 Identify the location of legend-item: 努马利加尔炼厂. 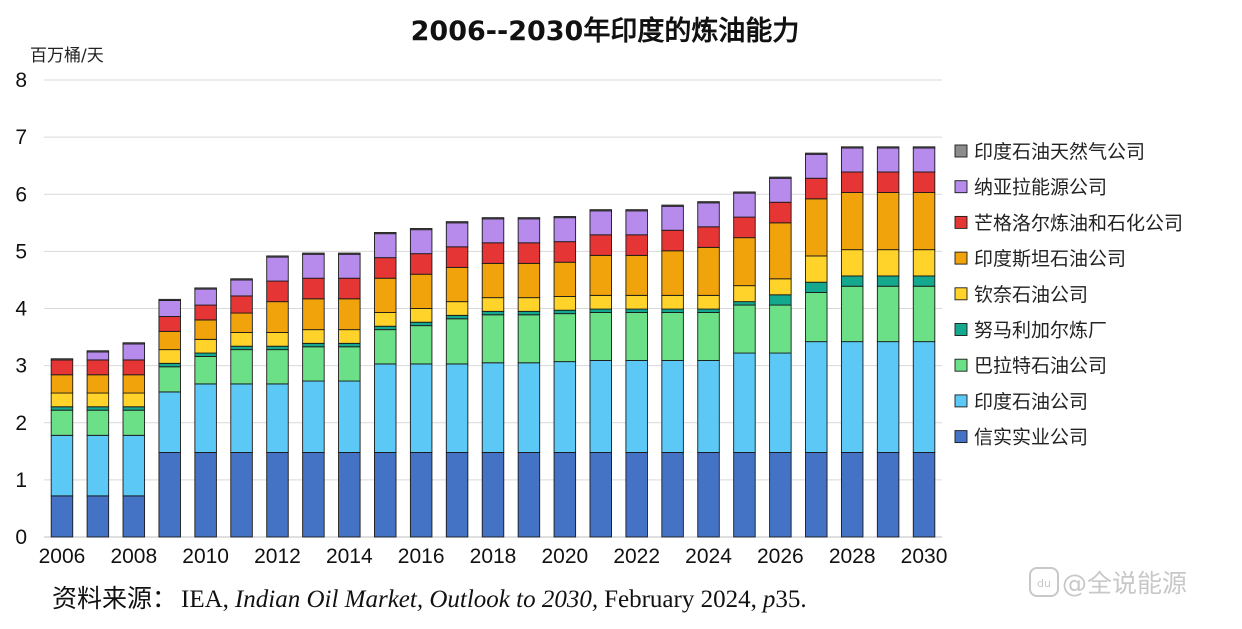
(1030, 331).